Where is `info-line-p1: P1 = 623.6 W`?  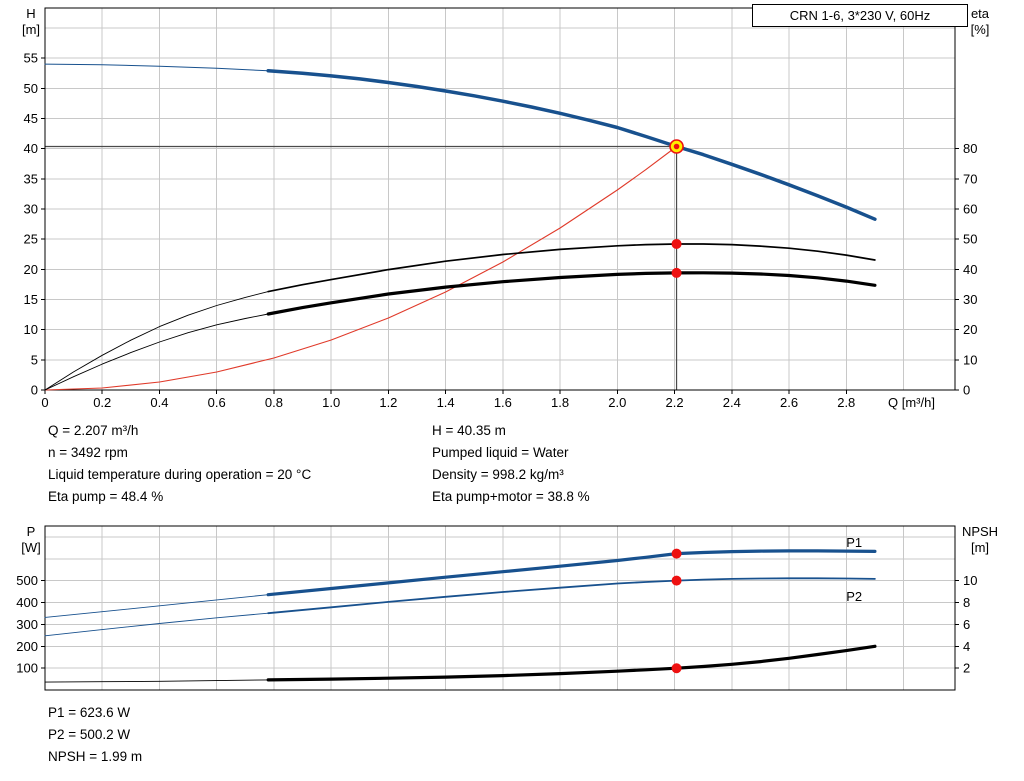
info-line-p1: P1 = 623.6 W is located at coordinates (89, 712).